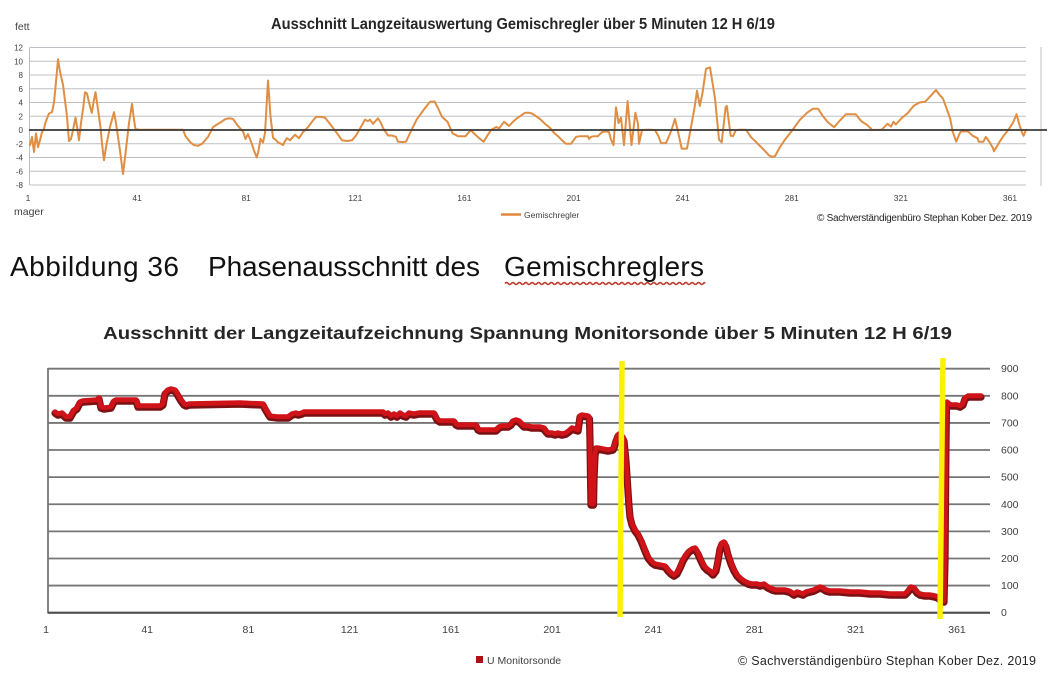  Describe the element at coordinates (1010, 396) in the screenshot. I see `svg-text: 800` at that location.